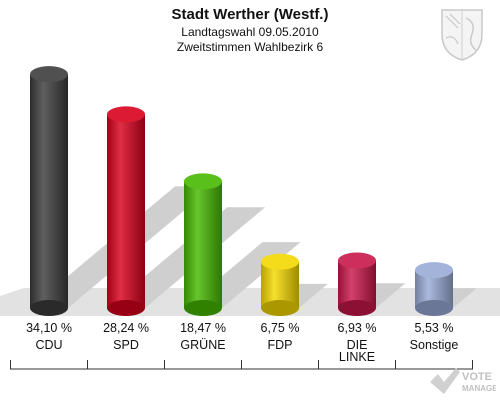  I want to click on value-label: 5,53 %, so click(434, 328).